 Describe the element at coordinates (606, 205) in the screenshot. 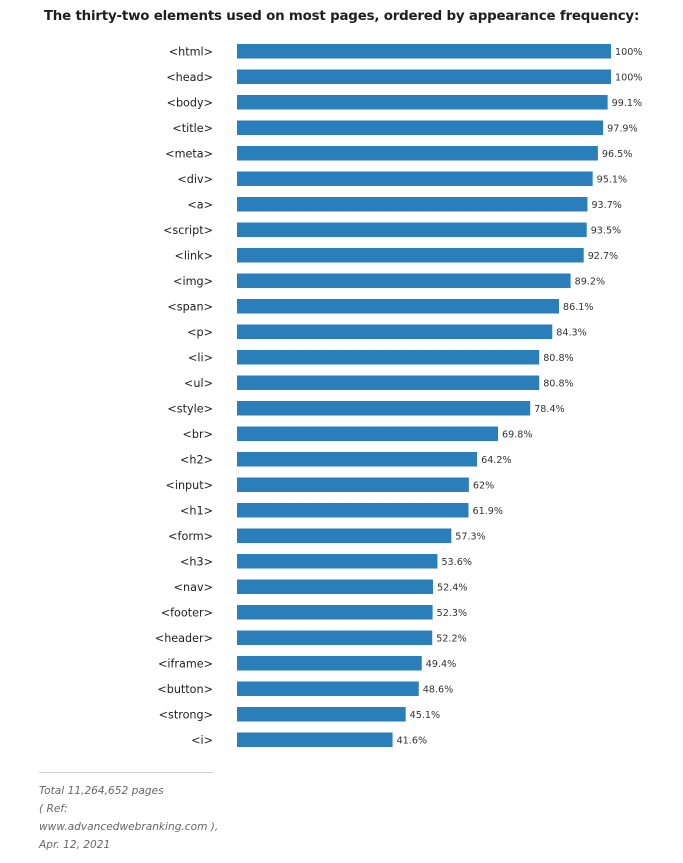

I see `value-label: 93.7%` at that location.